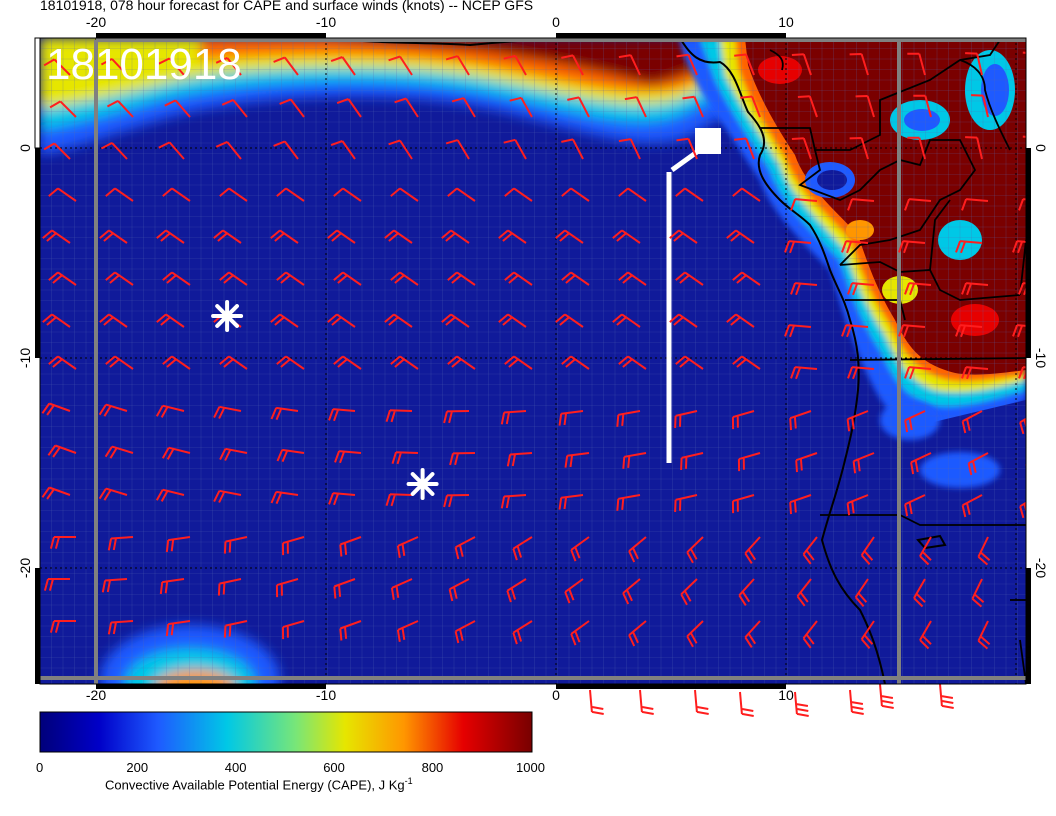  I want to click on lat-tick-label-left: 0, so click(25, 148).